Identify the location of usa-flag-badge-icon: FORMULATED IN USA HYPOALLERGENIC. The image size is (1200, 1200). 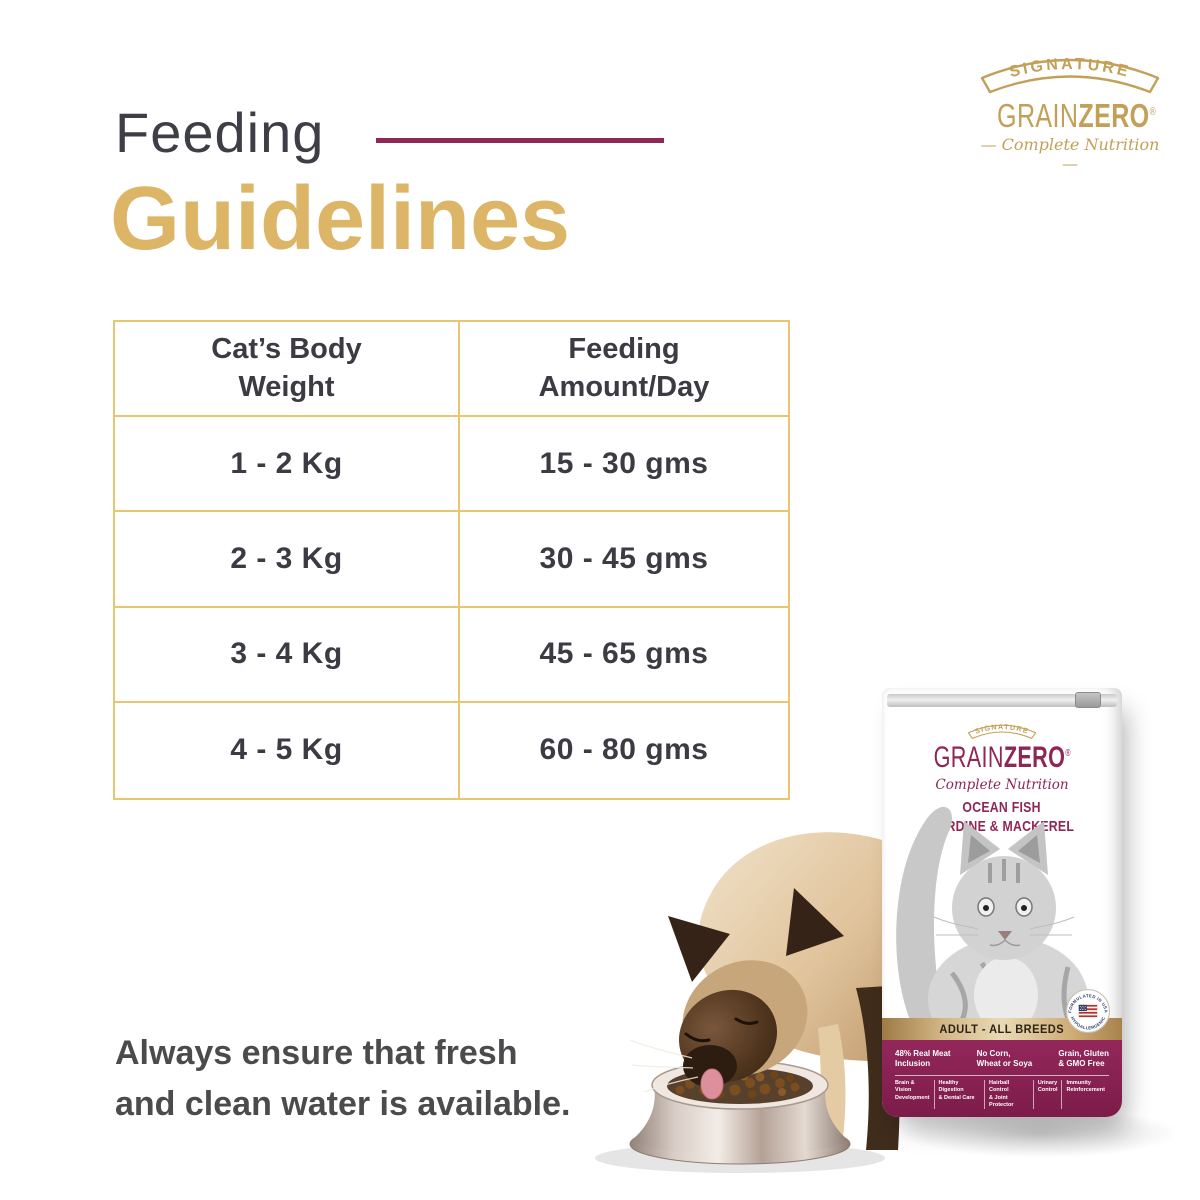
(1088, 1011).